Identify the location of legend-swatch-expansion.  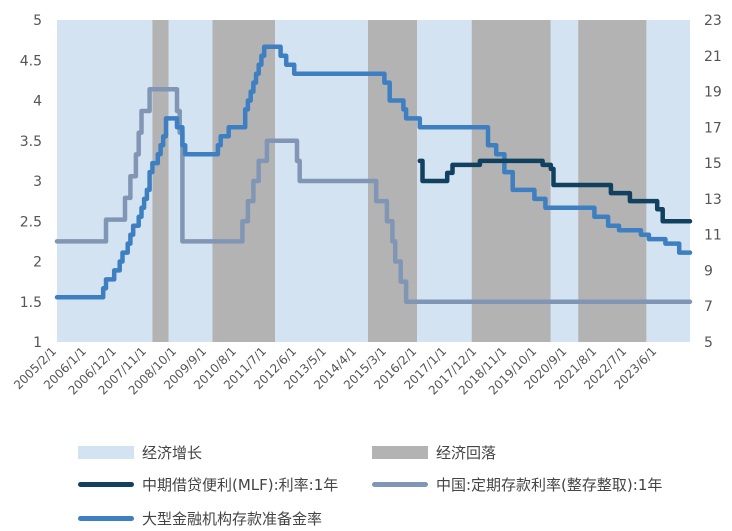
(106, 452).